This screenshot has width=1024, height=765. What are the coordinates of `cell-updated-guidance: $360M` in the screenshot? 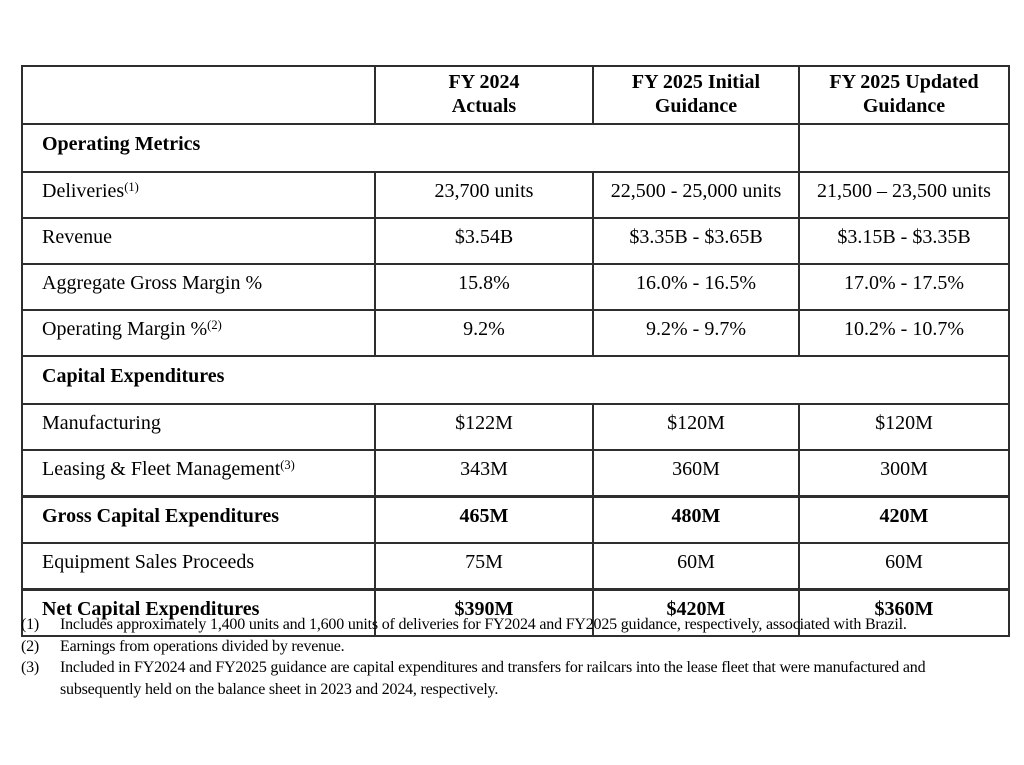 It's located at (904, 612).